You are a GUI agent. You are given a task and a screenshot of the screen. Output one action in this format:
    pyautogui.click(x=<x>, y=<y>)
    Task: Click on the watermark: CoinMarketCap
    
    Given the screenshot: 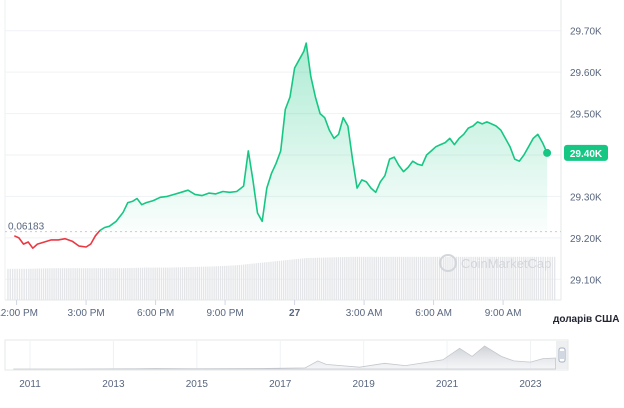 What is the action you would take?
    pyautogui.click(x=495, y=263)
    